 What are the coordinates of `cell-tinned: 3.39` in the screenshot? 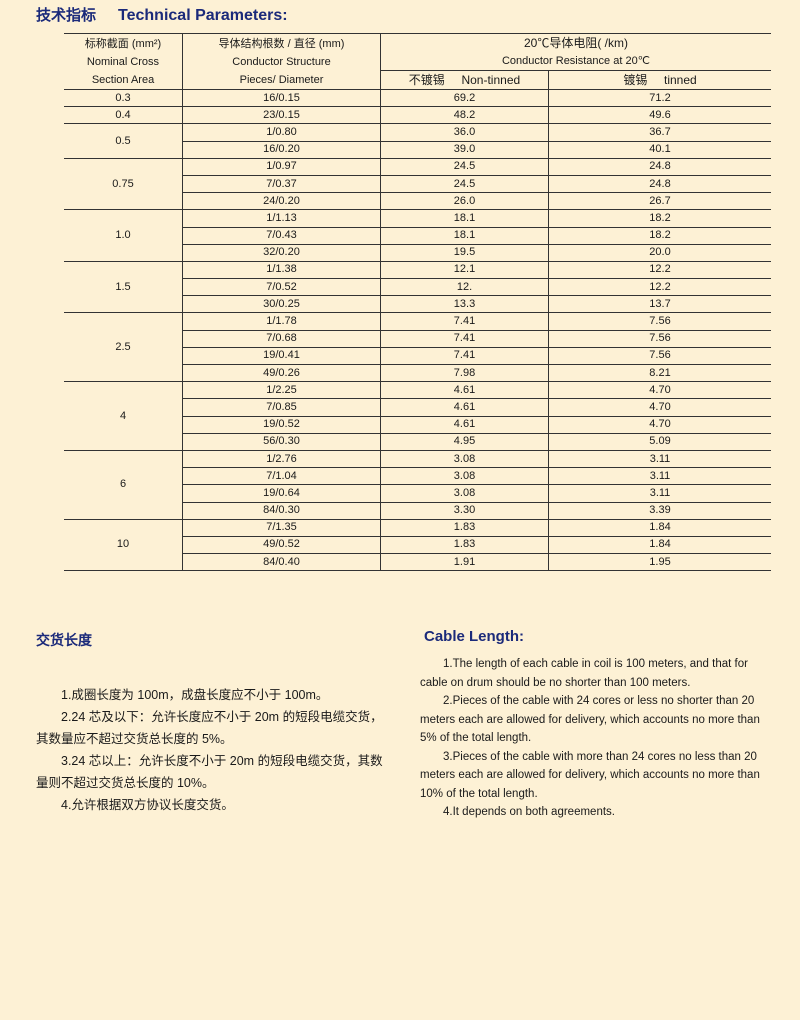 It's located at (659, 510).